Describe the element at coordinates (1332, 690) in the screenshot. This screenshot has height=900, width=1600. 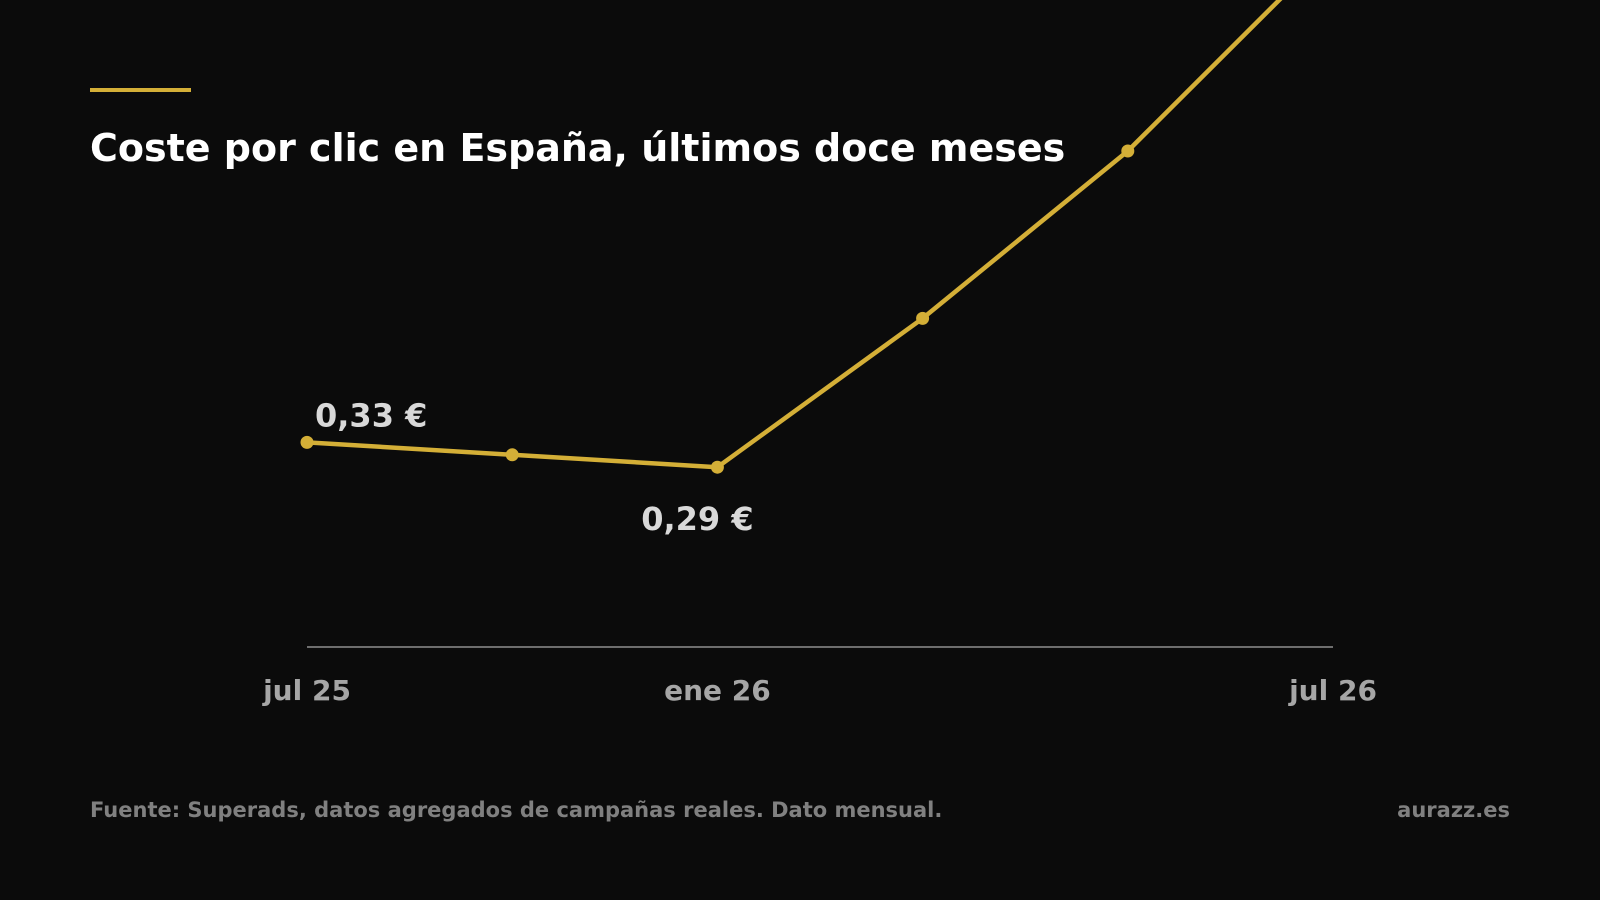
I see `x-tick-label: jul 26` at that location.